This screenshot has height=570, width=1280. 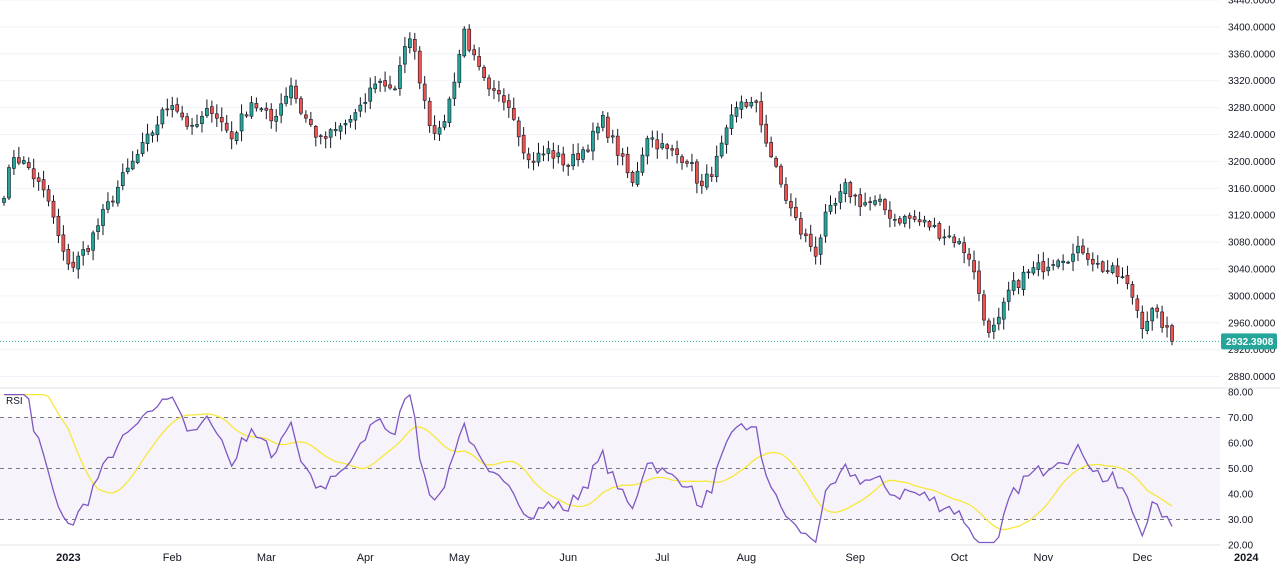 What do you see at coordinates (14, 401) in the screenshot?
I see `rsi-title: RSI` at bounding box center [14, 401].